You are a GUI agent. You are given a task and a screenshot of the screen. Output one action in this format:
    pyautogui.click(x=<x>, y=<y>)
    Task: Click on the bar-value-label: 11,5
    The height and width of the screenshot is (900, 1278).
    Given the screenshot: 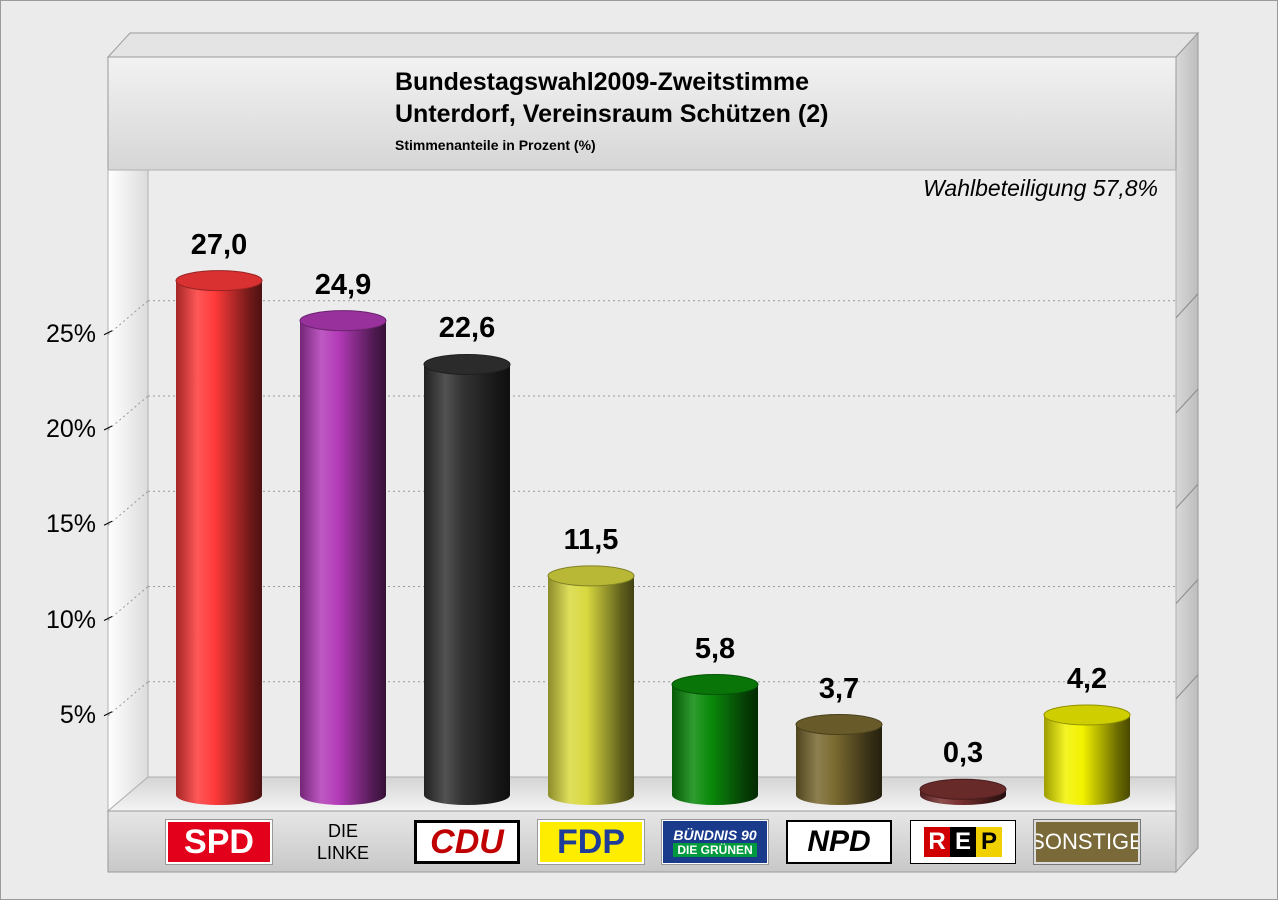 What is the action you would take?
    pyautogui.click(x=591, y=539)
    